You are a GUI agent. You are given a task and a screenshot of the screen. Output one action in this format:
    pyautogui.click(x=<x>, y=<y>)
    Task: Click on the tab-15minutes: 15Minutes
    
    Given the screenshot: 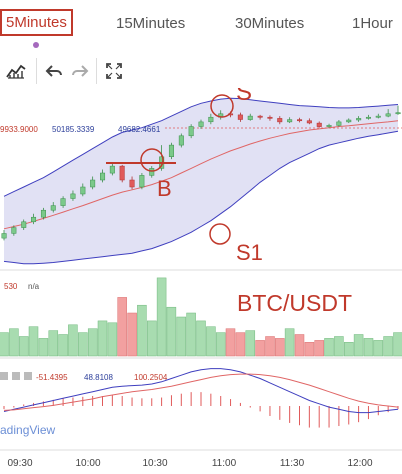 What is the action you would take?
    pyautogui.click(x=151, y=23)
    